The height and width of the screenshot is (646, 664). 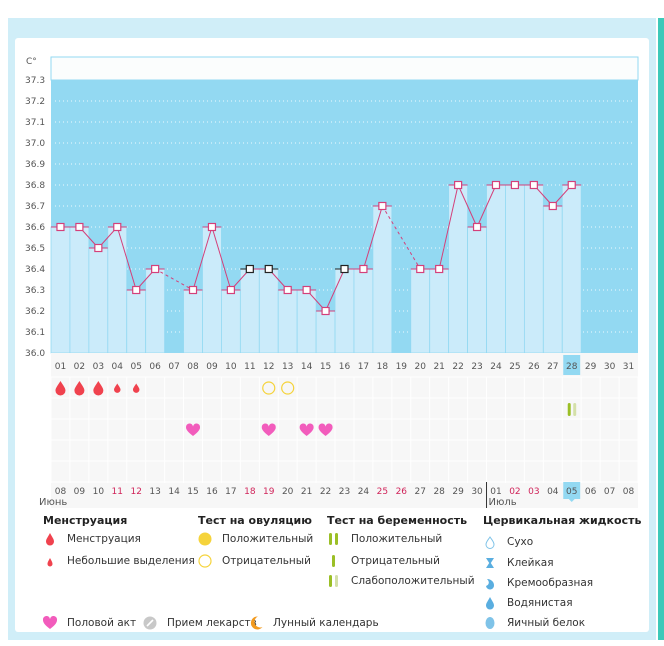 What do you see at coordinates (79, 367) in the screenshot?
I see `cycle-day-label: 02` at bounding box center [79, 367].